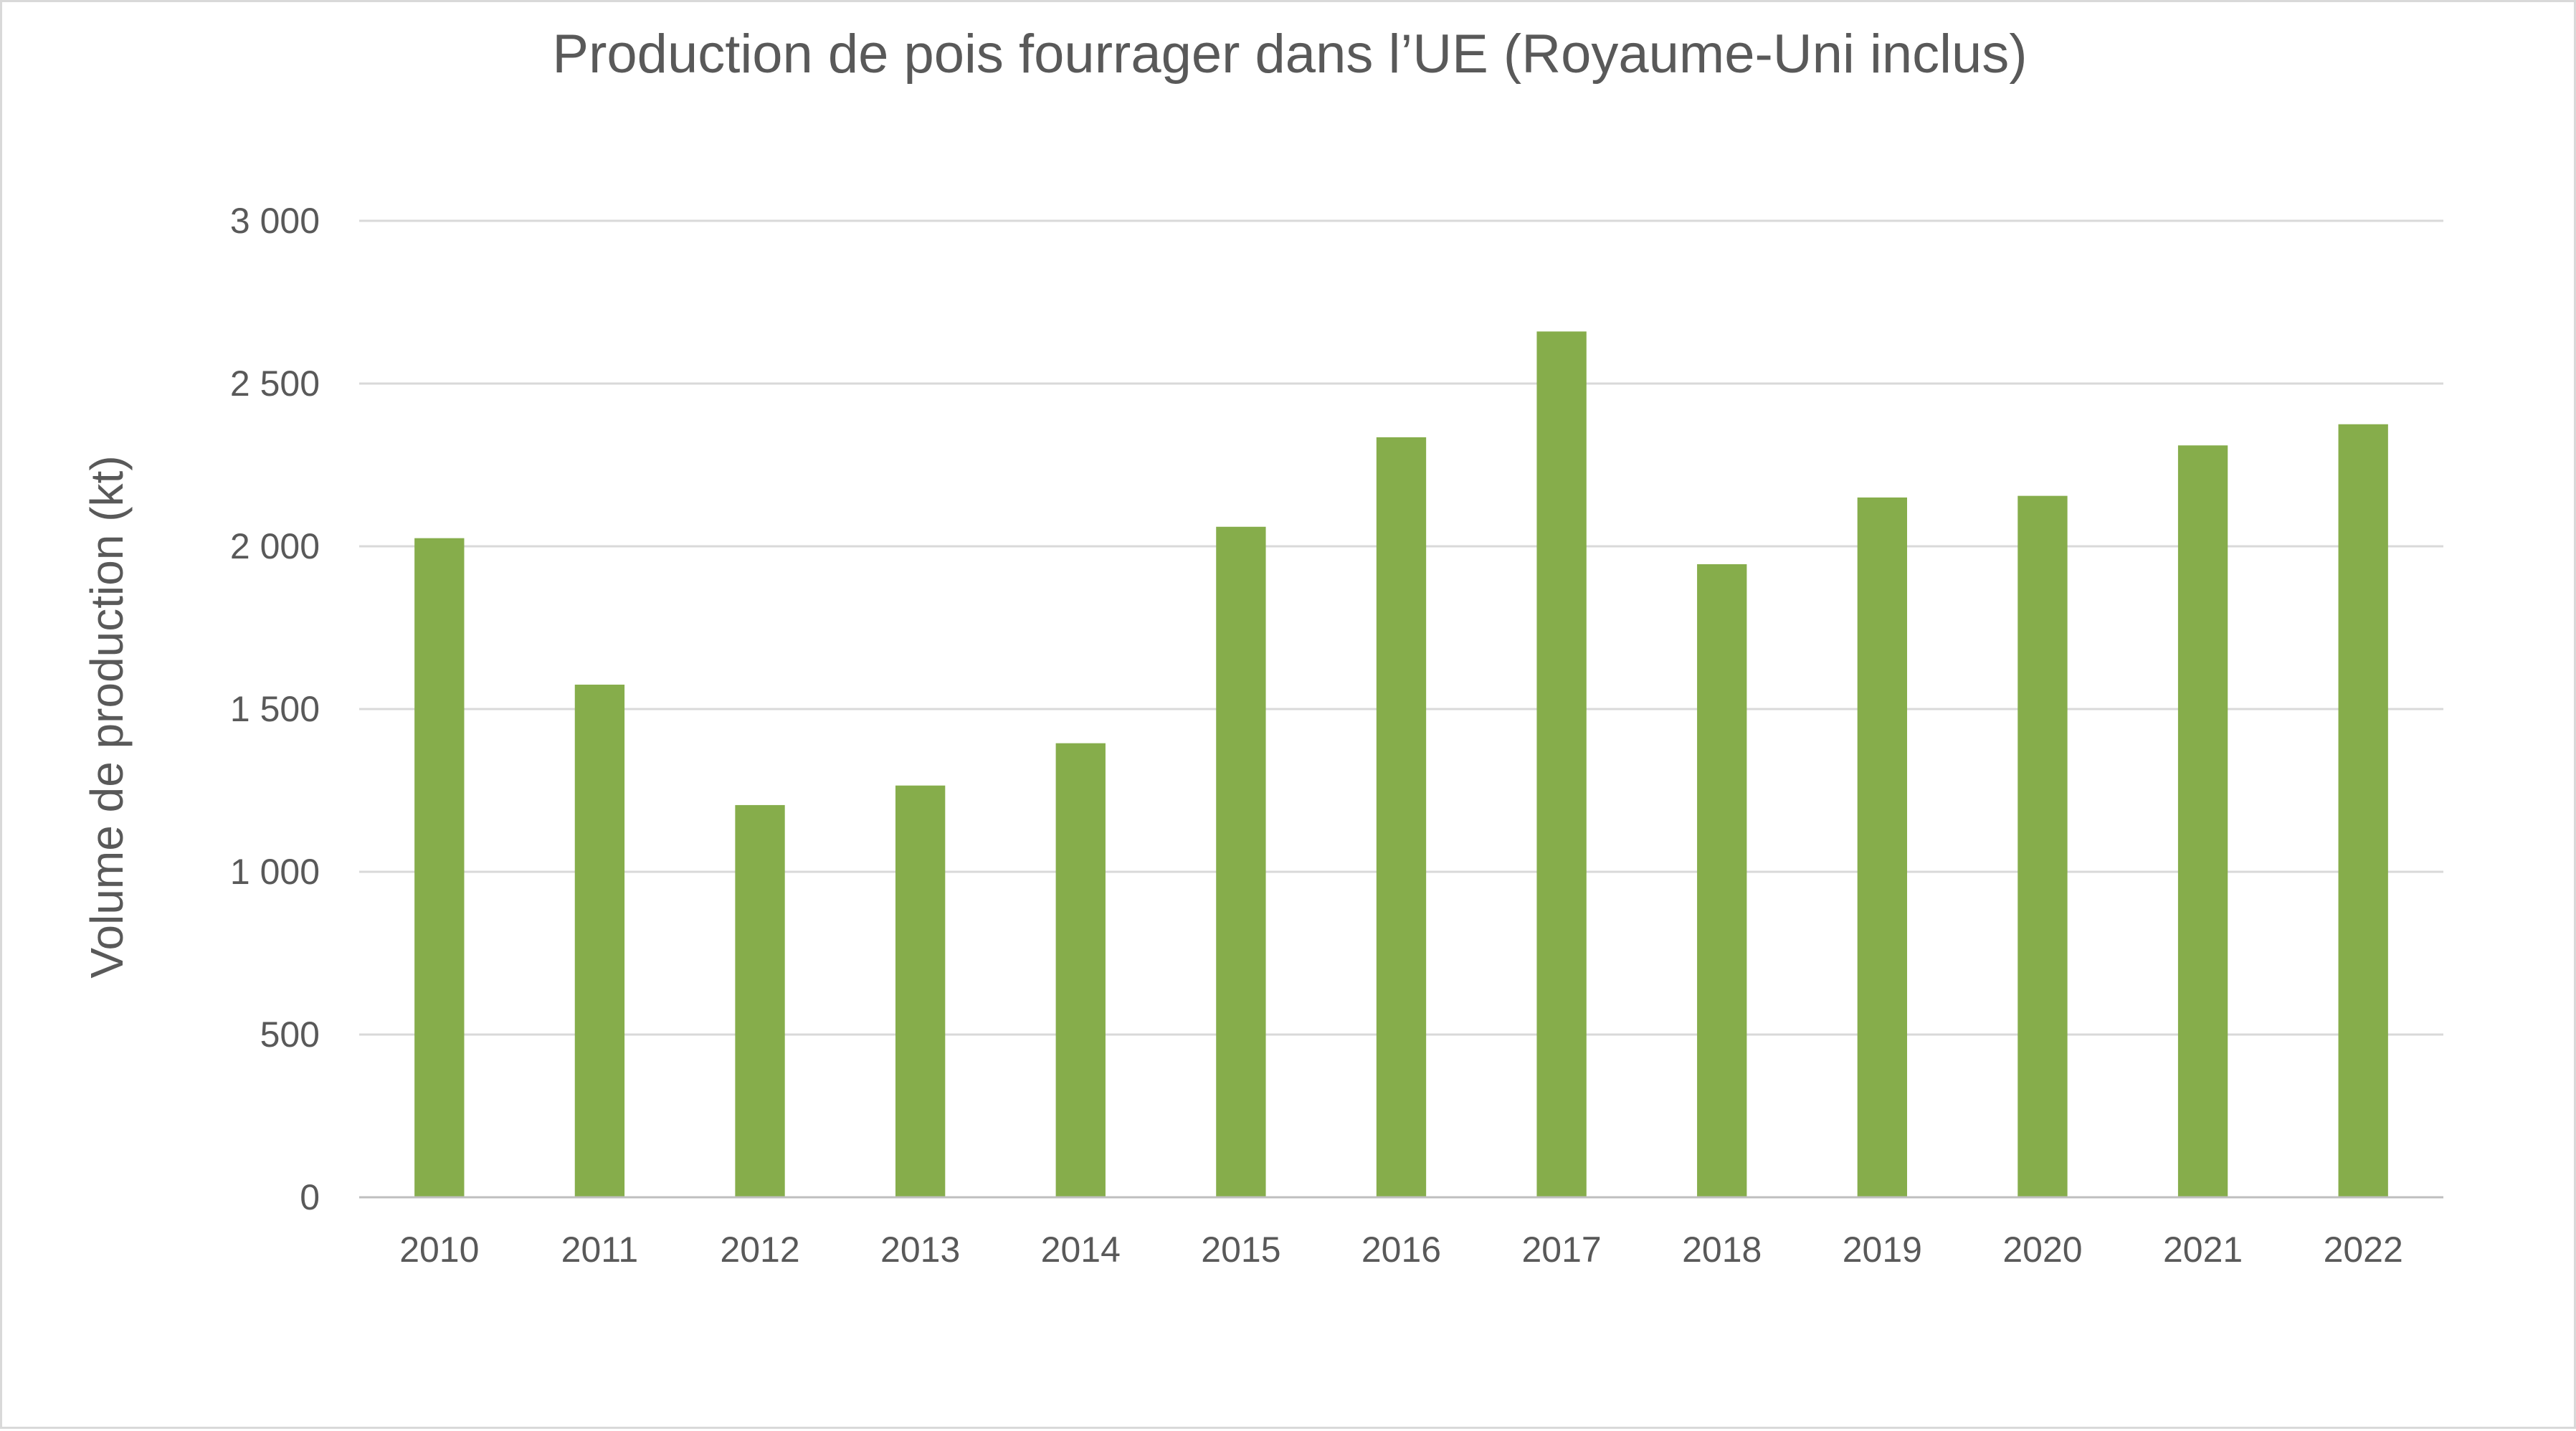 This screenshot has width=2576, height=1431. Describe the element at coordinates (1081, 1250) in the screenshot. I see `x-tick-label-2014: 2014` at that location.